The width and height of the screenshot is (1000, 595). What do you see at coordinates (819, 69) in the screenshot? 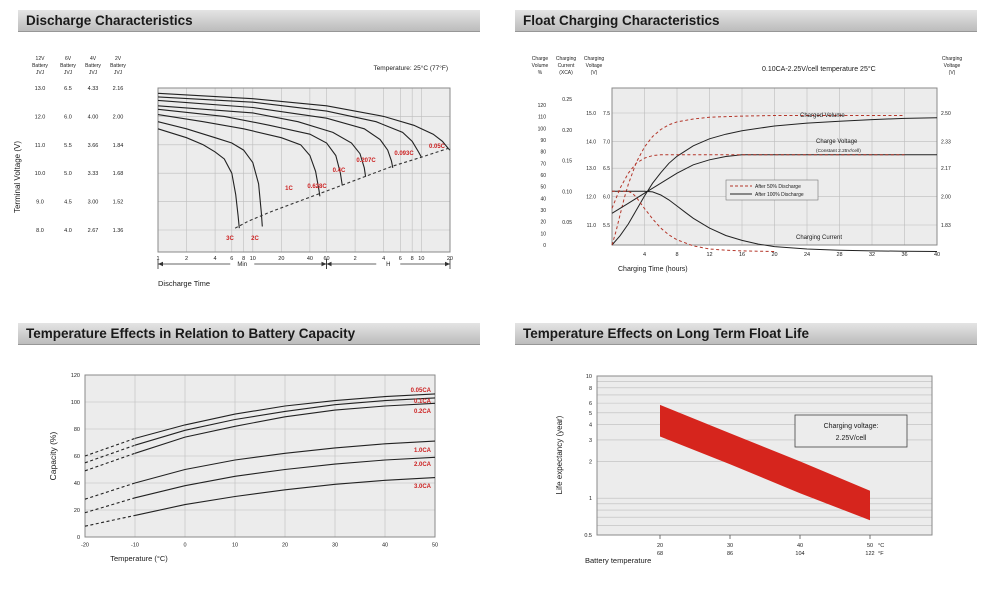
I see `svg-text:0.10CA-2.25V/cell temperature: 0.10CA-2.25V/cell temperature 25°C` at bounding box center [819, 69].